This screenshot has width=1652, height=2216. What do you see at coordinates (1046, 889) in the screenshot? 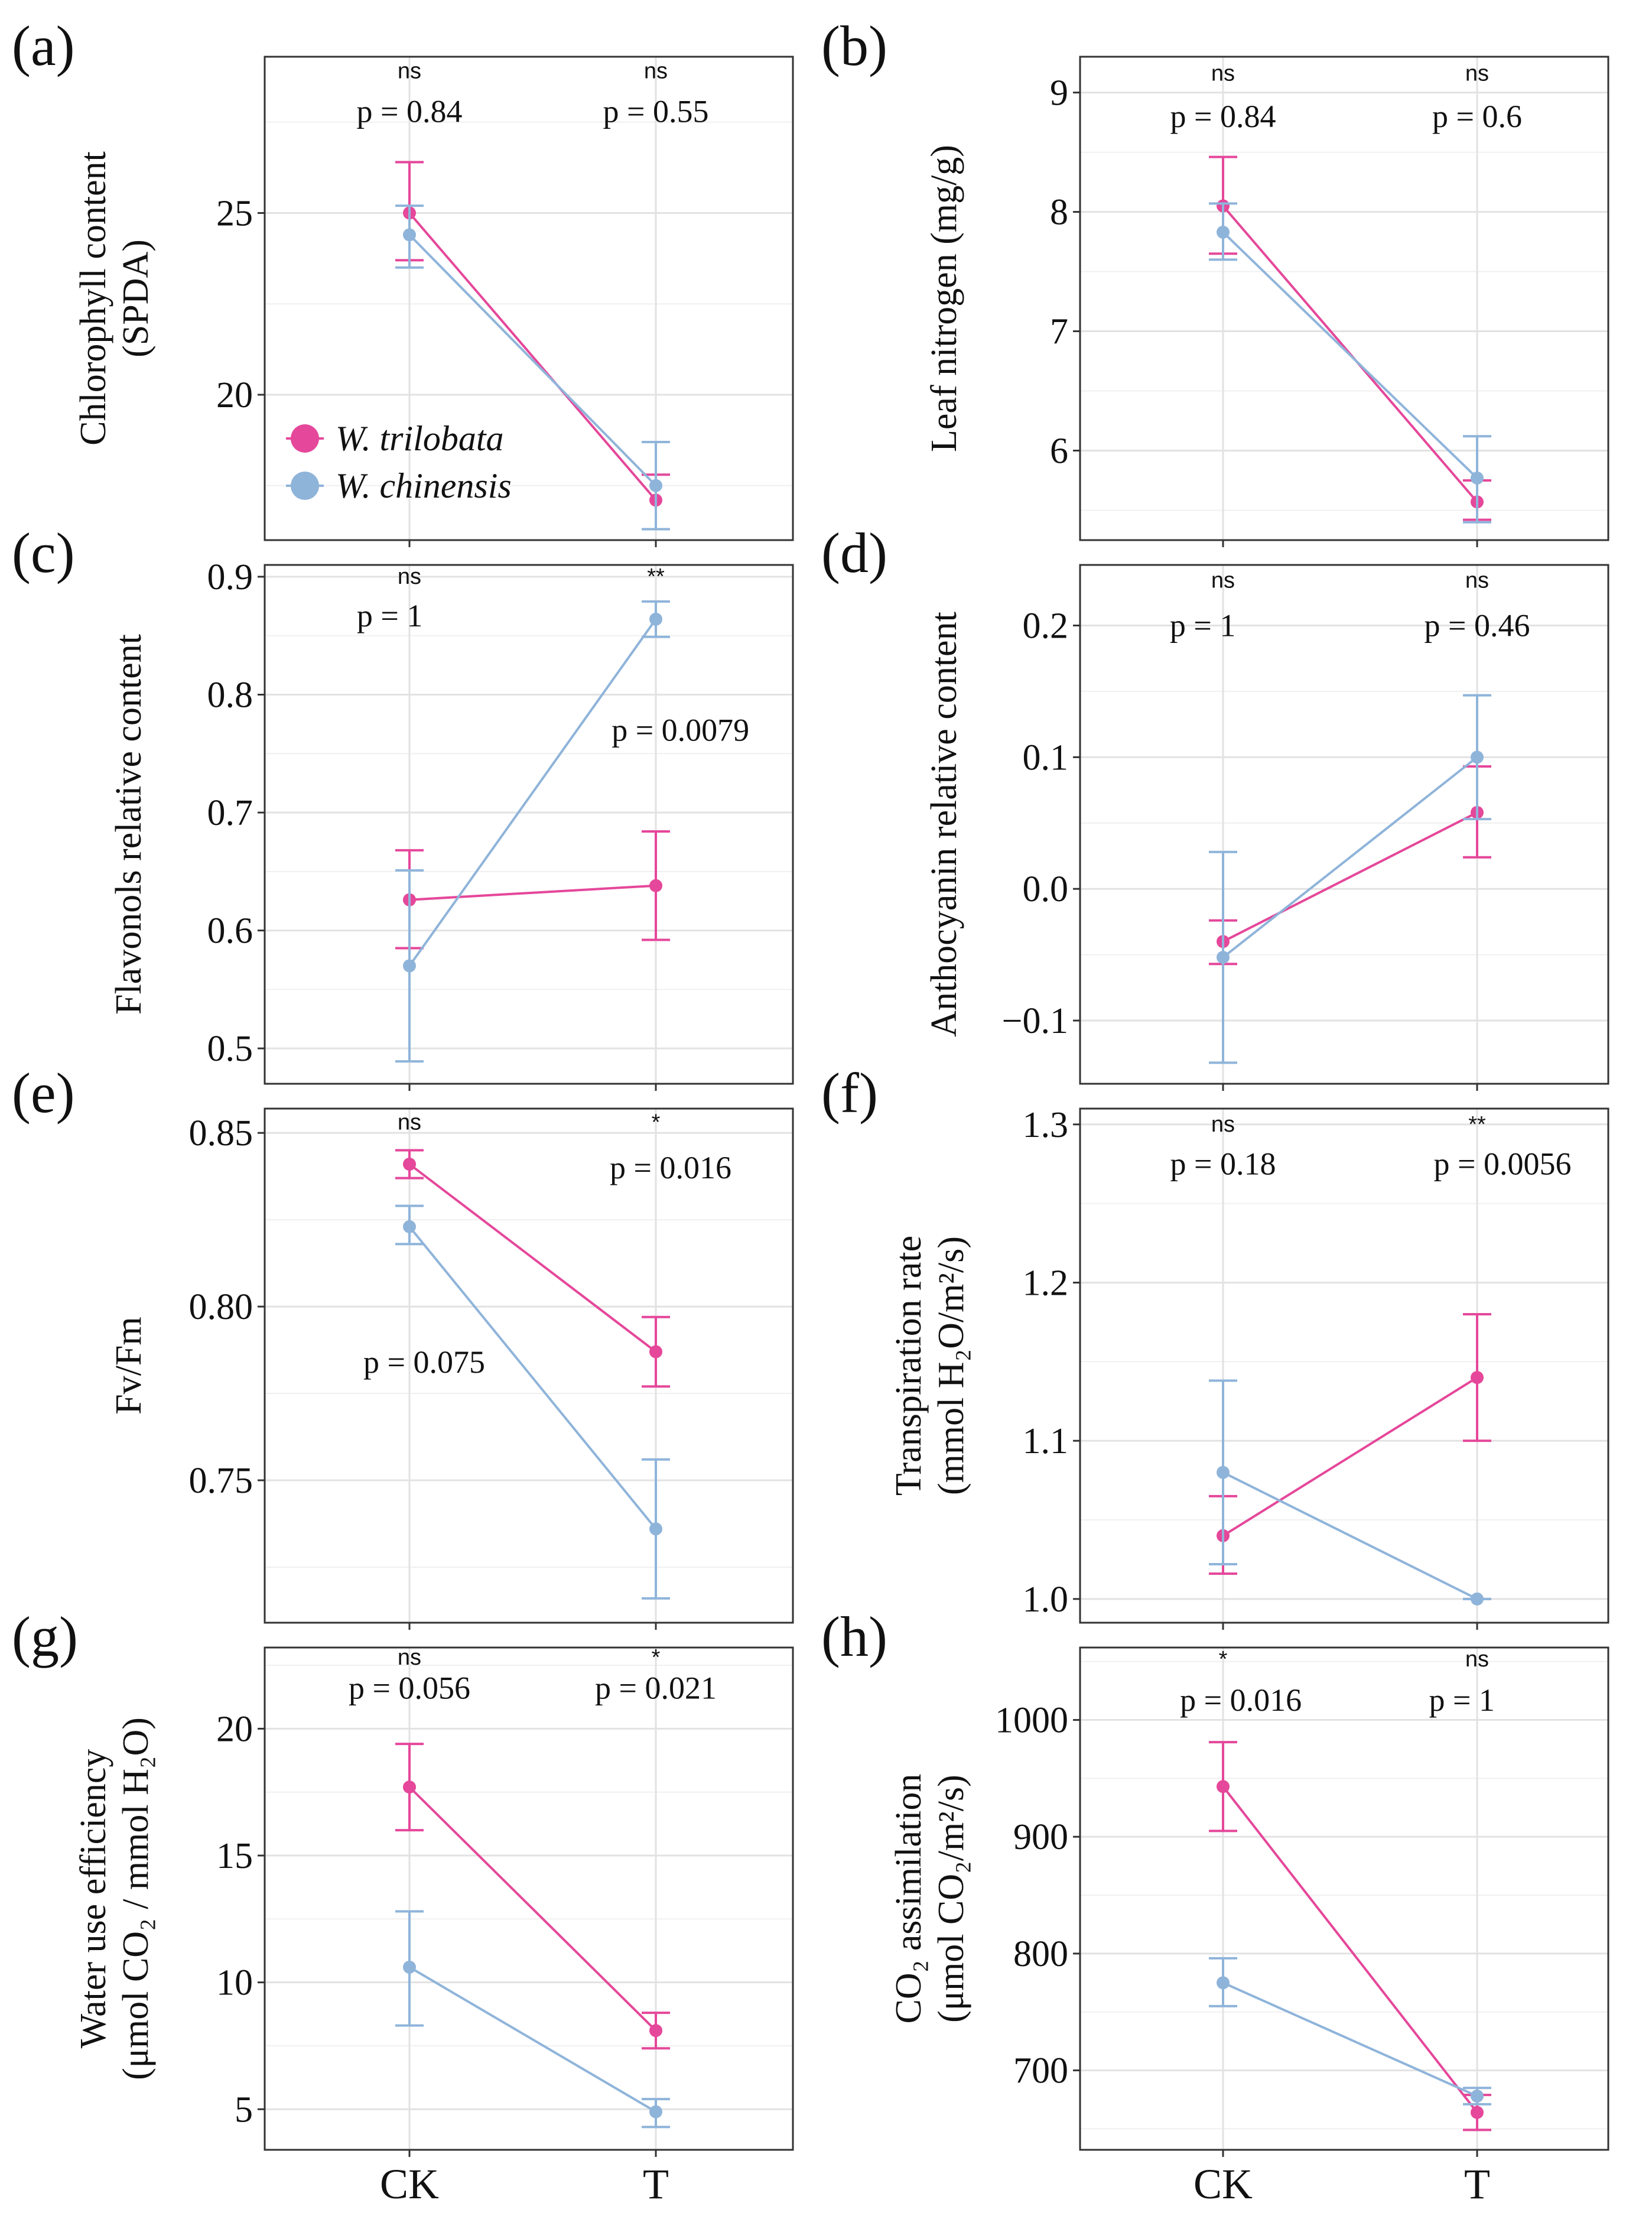
I see `y-tick-label: 0.0` at bounding box center [1046, 889].